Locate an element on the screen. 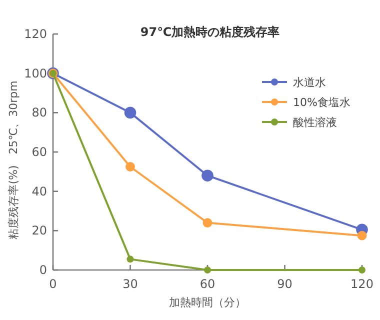 Image resolution: width=380 pixels, height=320 pixels. x-tick-label: 90 is located at coordinates (284, 284).